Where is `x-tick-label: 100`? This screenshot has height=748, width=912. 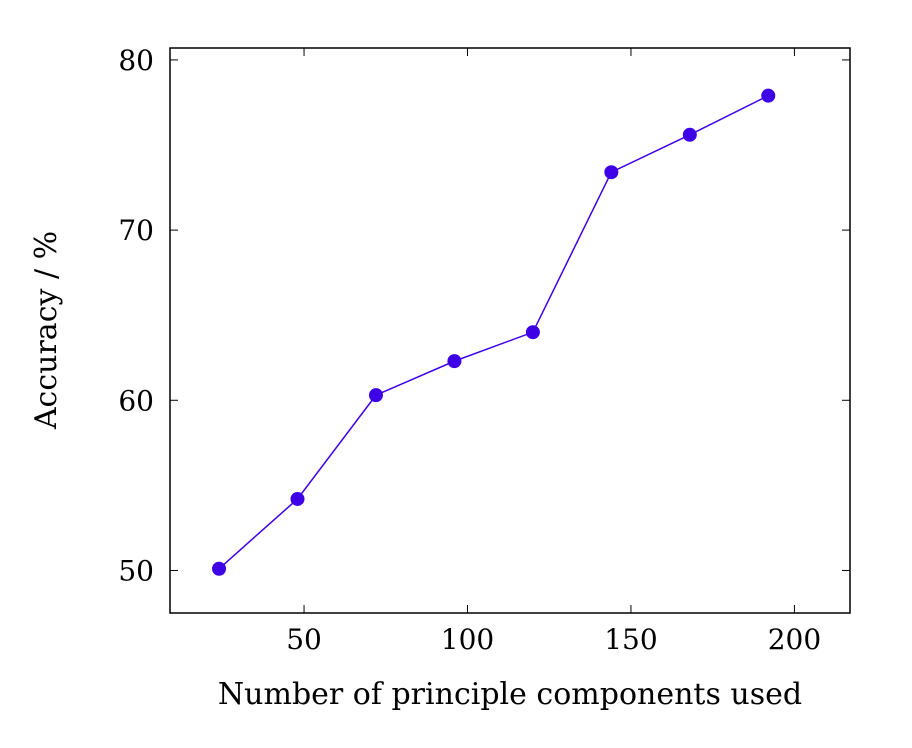
x-tick-label: 100 is located at coordinates (467, 639).